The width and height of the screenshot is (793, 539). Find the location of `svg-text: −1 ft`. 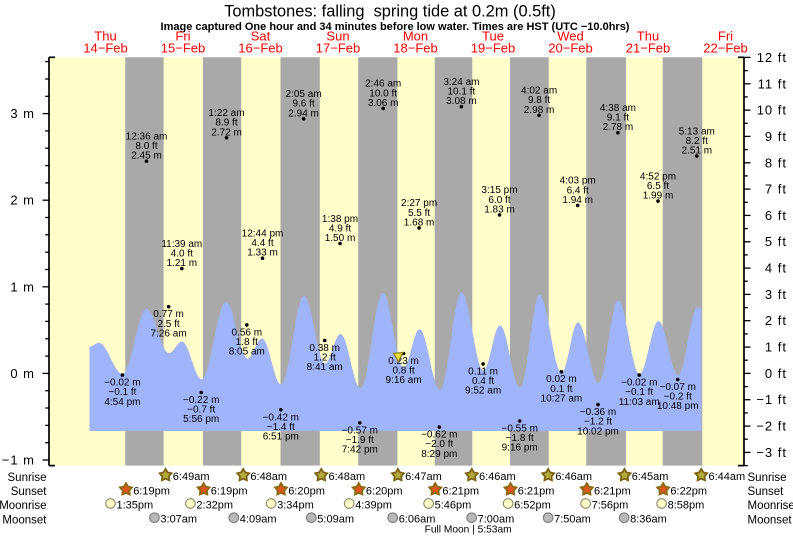

svg-text: −1 ft is located at coordinates (771, 399).